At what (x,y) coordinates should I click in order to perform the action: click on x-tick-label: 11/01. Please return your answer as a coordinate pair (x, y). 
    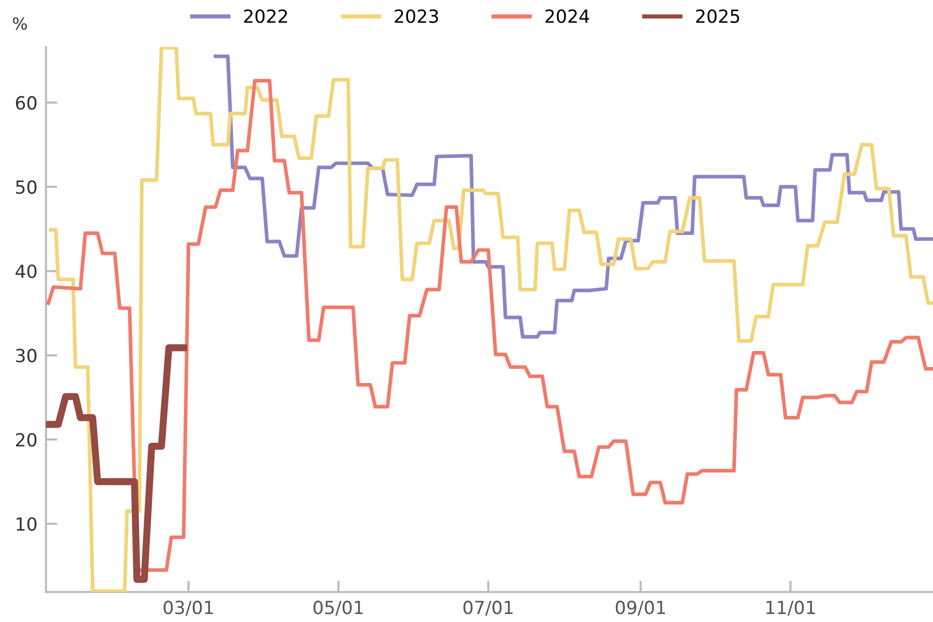
    Looking at the image, I should click on (790, 608).